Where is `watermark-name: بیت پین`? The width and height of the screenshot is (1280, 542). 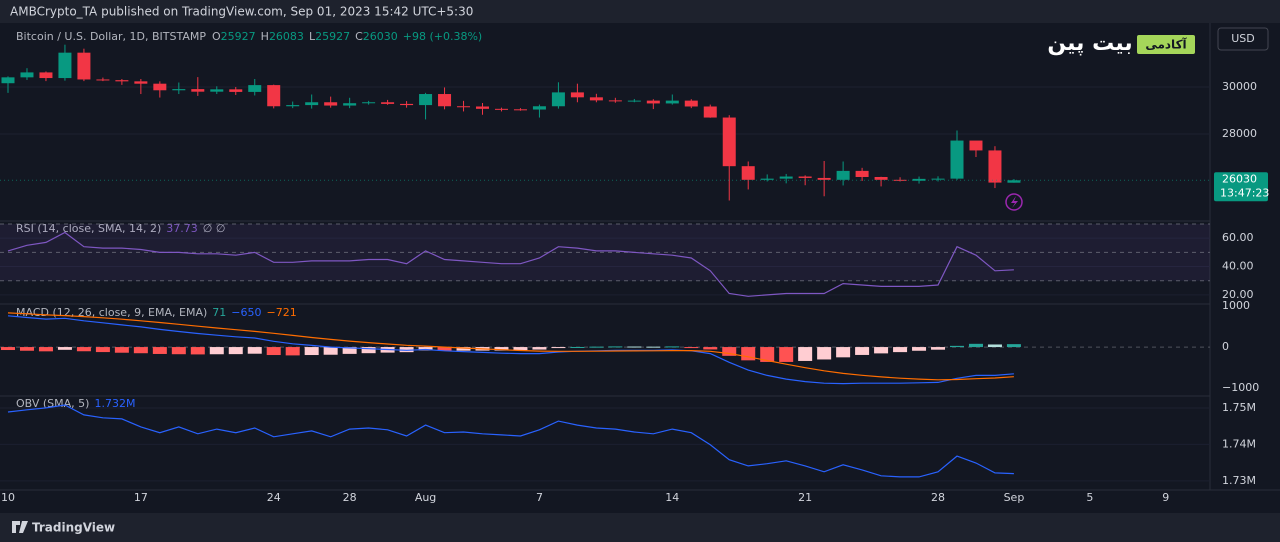 watermark-name: بیت پین is located at coordinates (1089, 43).